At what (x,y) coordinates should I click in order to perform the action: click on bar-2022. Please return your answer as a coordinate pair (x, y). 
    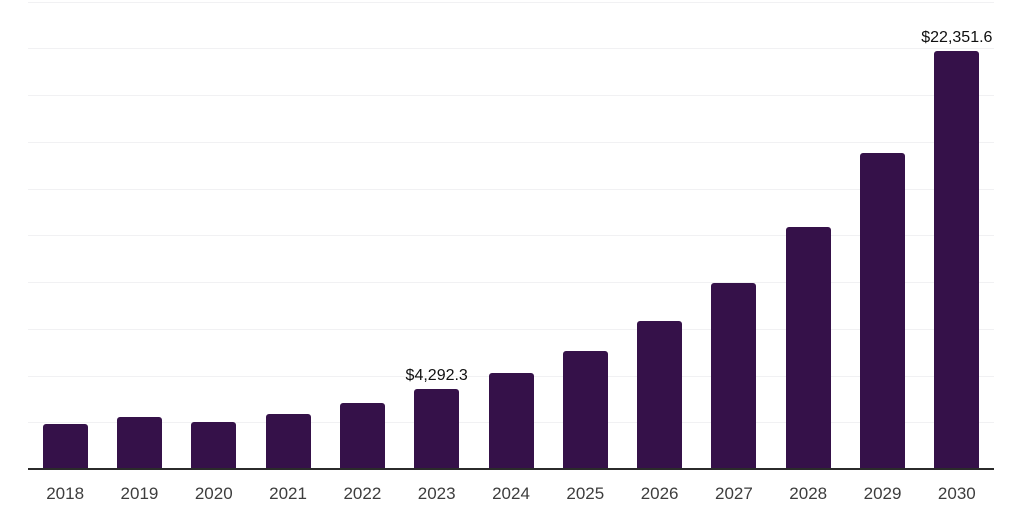
    Looking at the image, I should click on (362, 435).